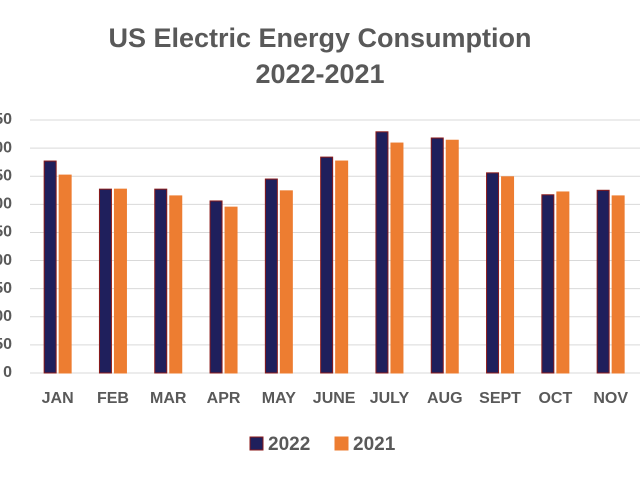 This screenshot has height=480, width=640. I want to click on y-tick-label: 0, so click(7, 372).